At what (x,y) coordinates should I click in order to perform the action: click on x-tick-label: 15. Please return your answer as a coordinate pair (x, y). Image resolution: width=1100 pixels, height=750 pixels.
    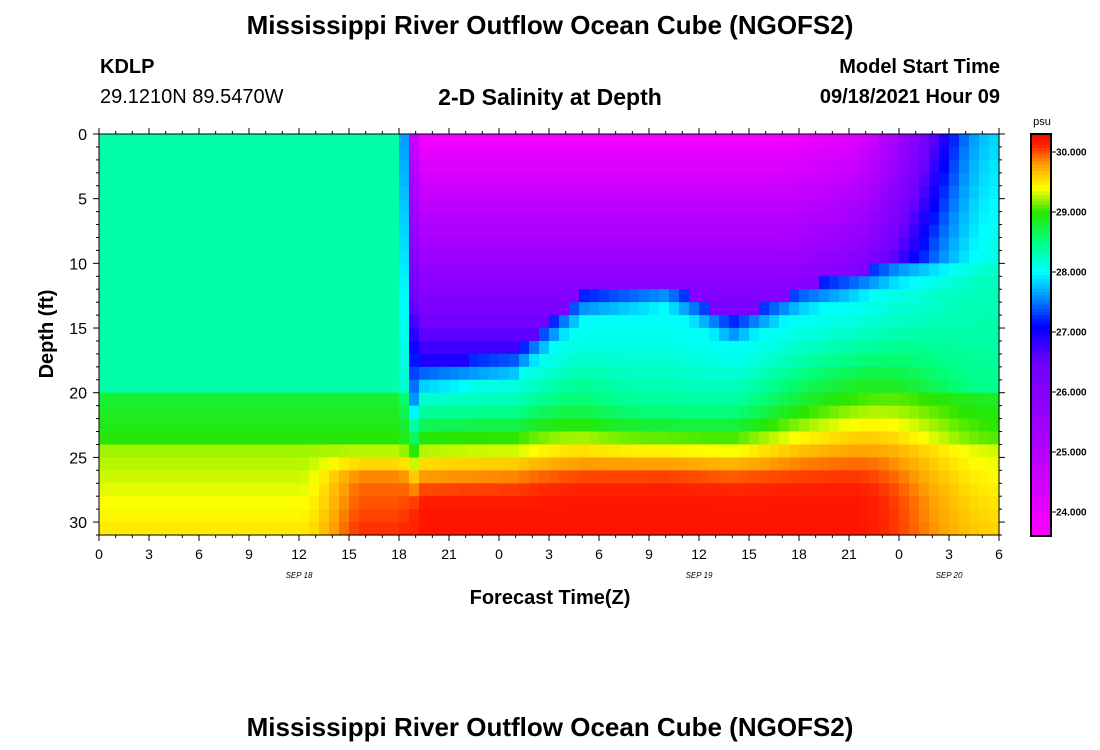
    Looking at the image, I should click on (349, 554).